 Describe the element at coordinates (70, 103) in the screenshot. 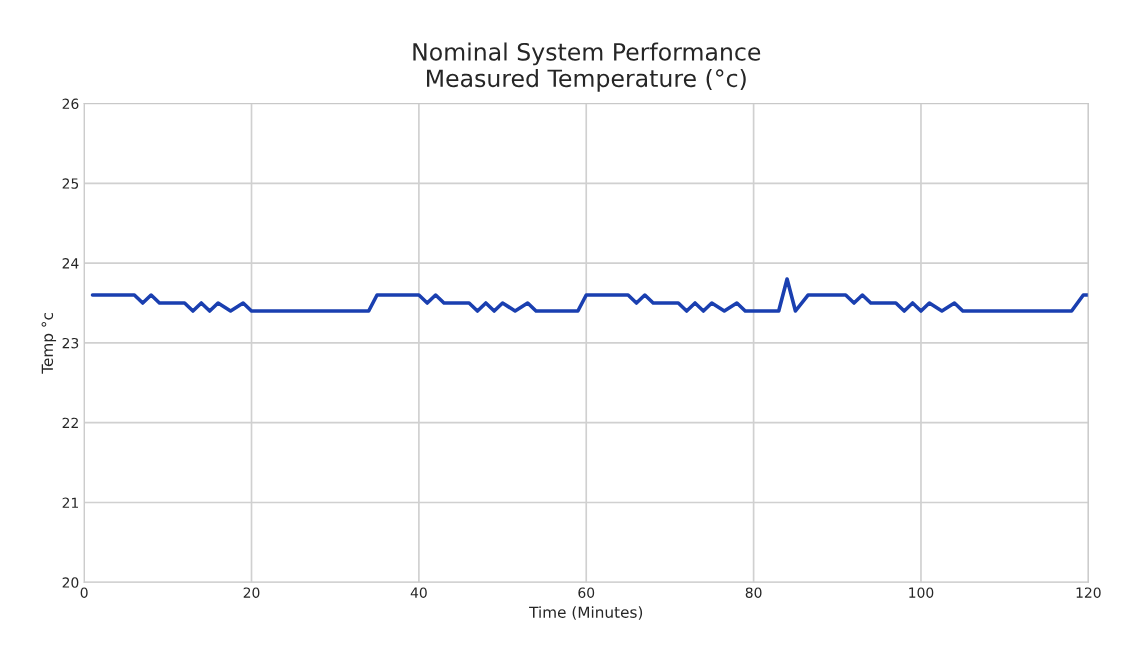

I see `y-tick-label: 26` at that location.